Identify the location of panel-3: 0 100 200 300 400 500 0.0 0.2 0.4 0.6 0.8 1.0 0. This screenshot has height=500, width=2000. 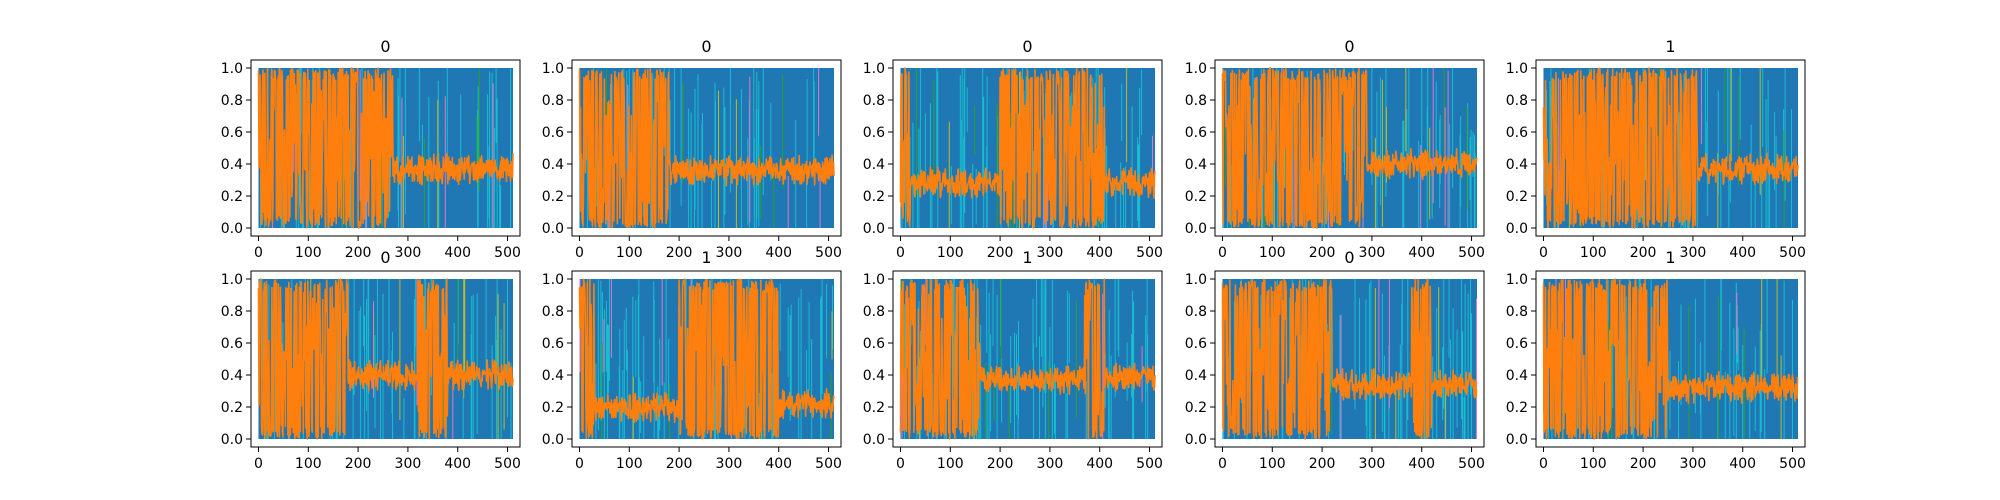
(1013, 149).